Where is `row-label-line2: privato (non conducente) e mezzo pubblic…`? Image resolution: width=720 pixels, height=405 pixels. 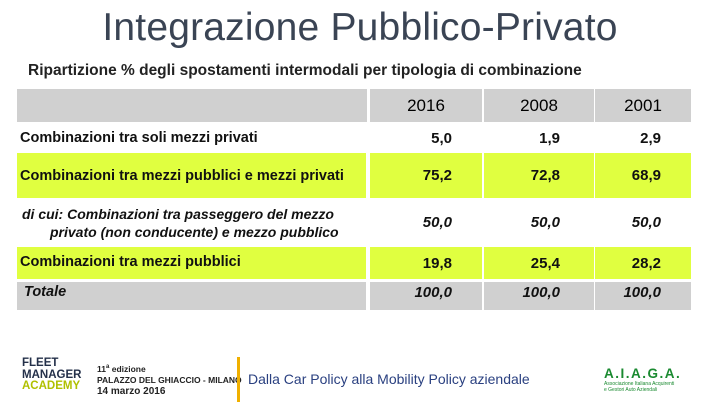 row-label-line2: privato (non conducente) e mezzo pubblic… is located at coordinates (194, 232).